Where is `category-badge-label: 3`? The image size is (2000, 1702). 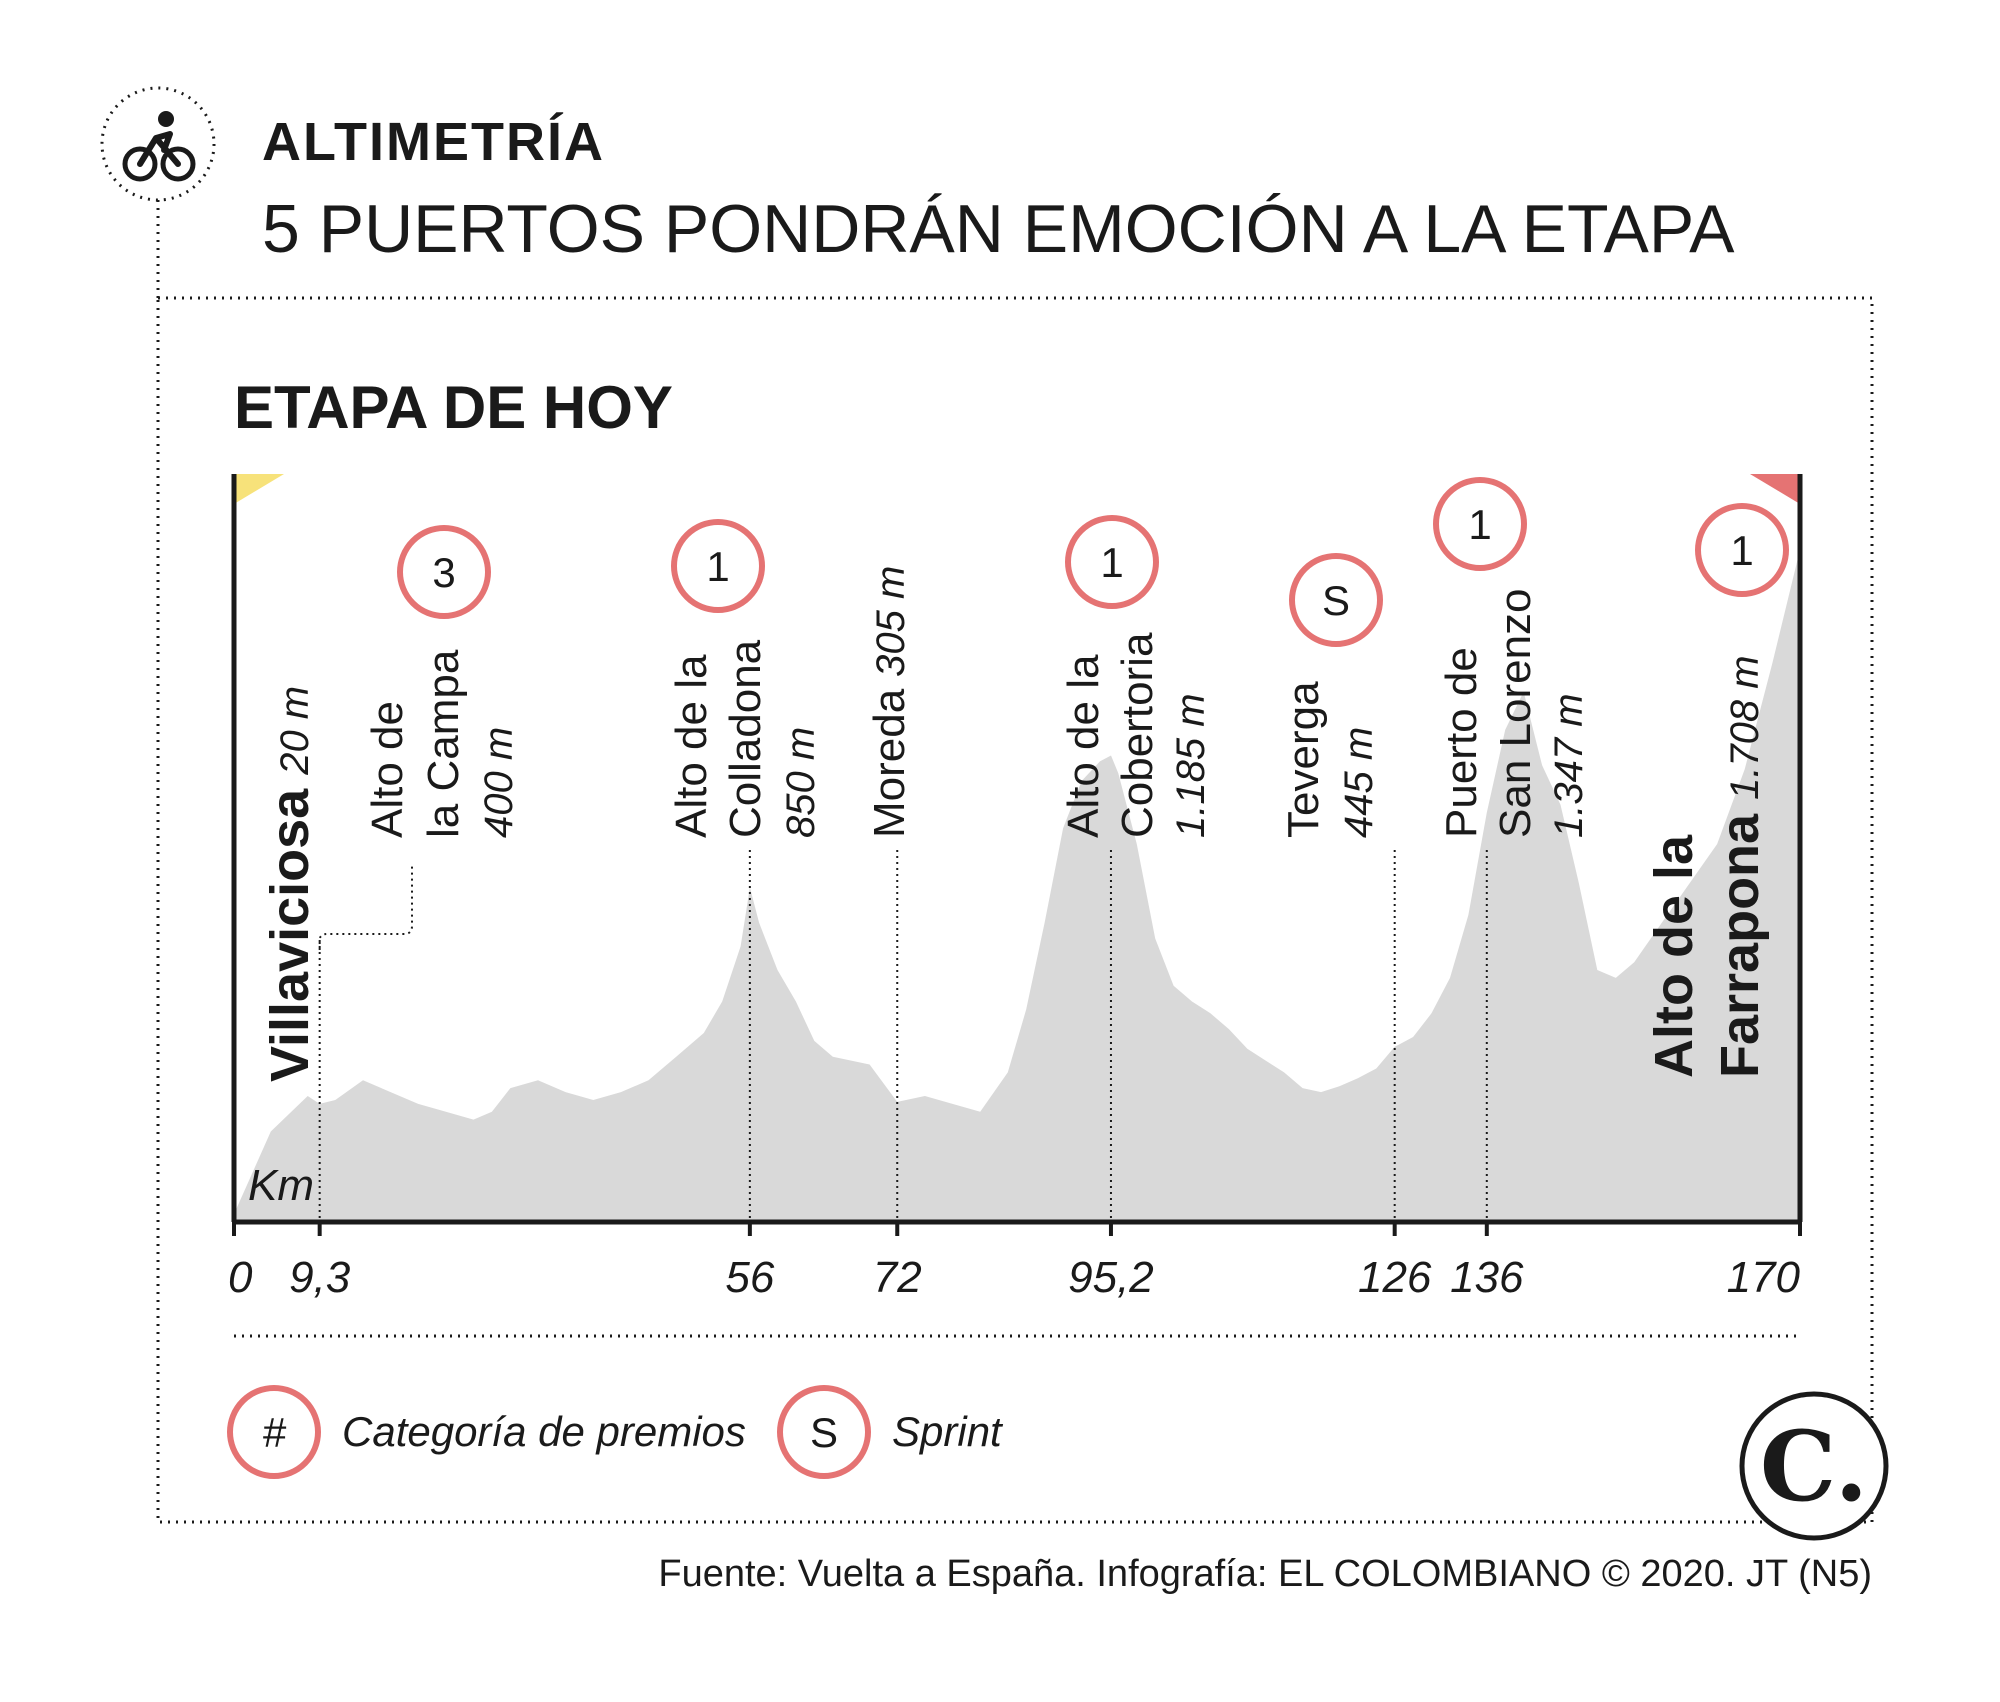 category-badge-label: 3 is located at coordinates (443, 572).